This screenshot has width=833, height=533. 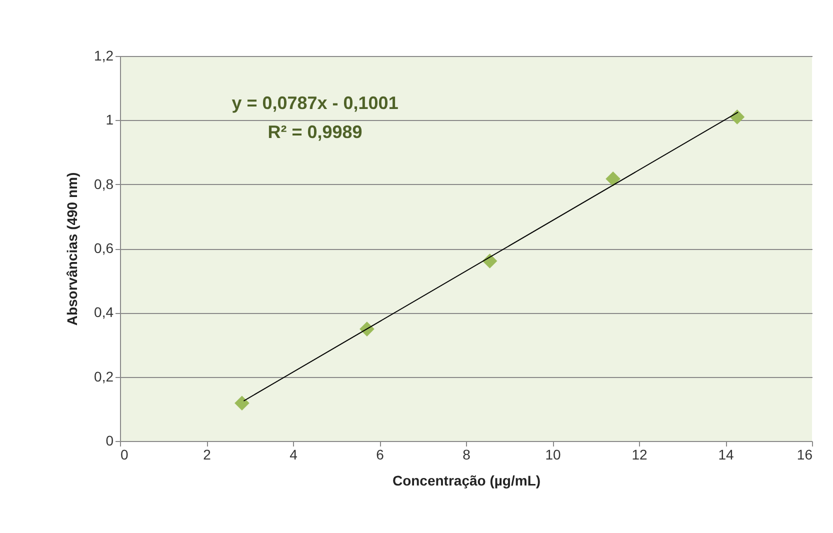 What do you see at coordinates (110, 120) in the screenshot?
I see `y-tick-label: 1` at bounding box center [110, 120].